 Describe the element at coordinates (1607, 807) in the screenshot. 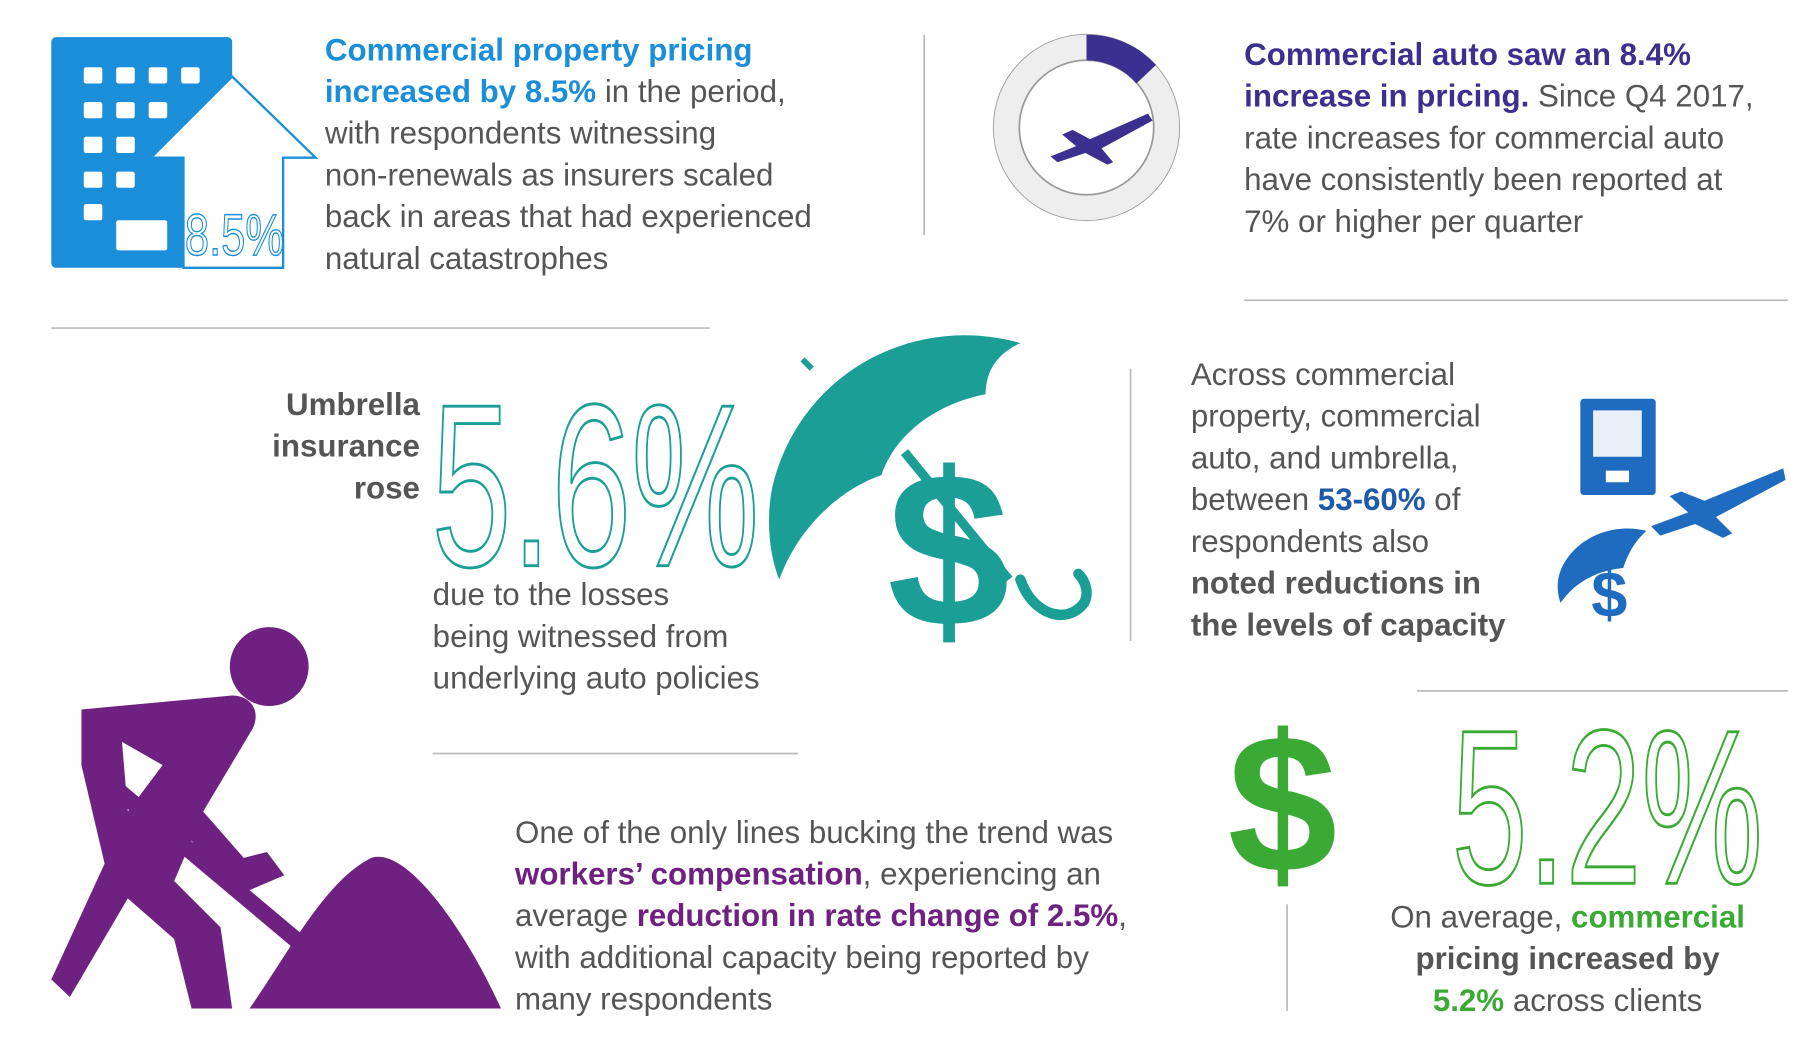

I see `big-figure: 5.2%` at that location.